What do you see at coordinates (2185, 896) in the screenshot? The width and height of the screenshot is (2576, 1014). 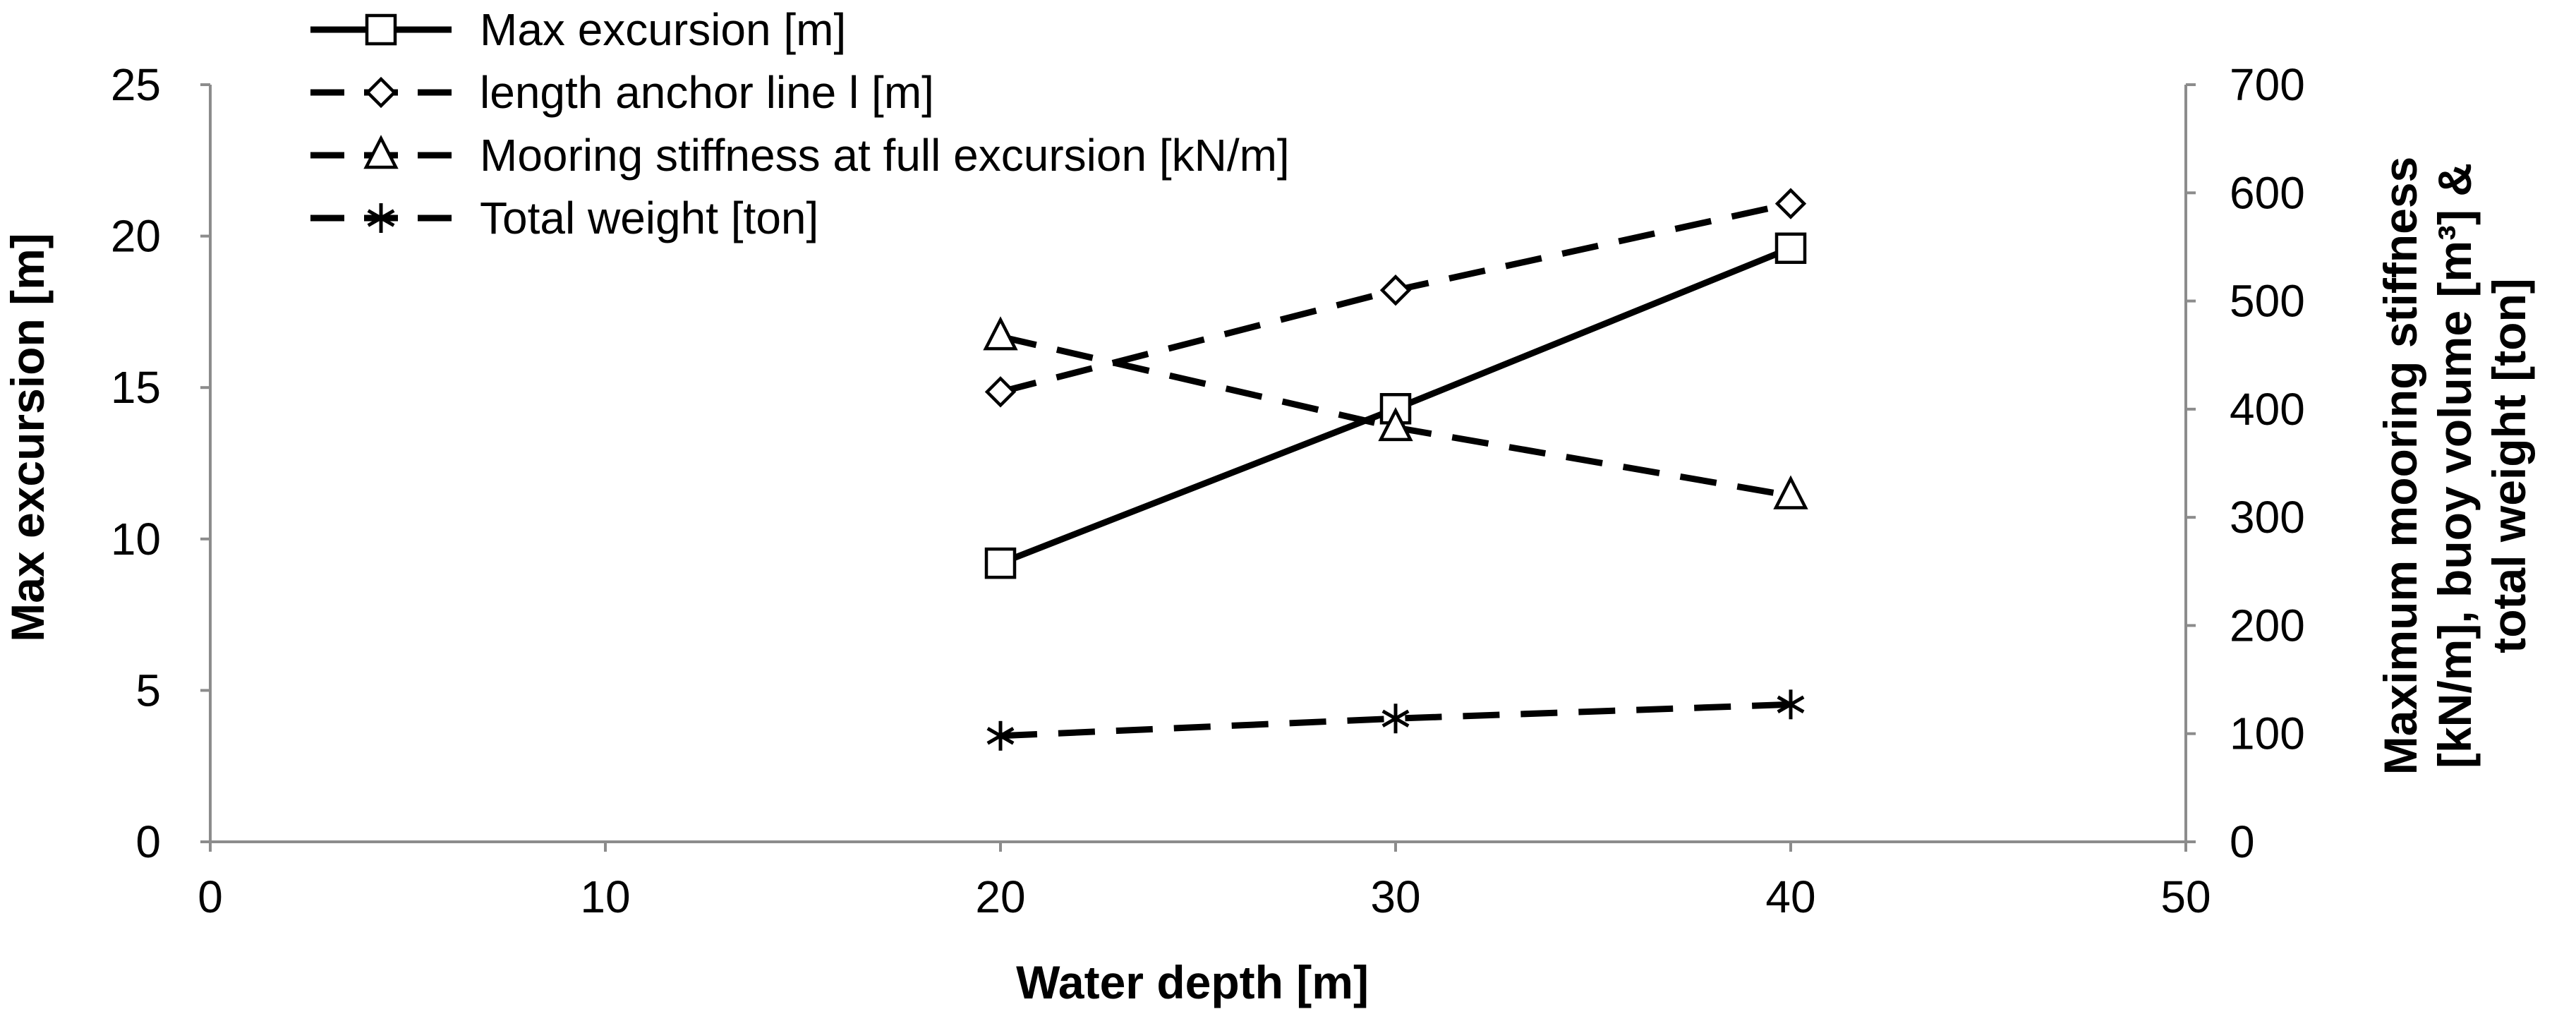 I see `x-tick-label: 50` at bounding box center [2185, 896].